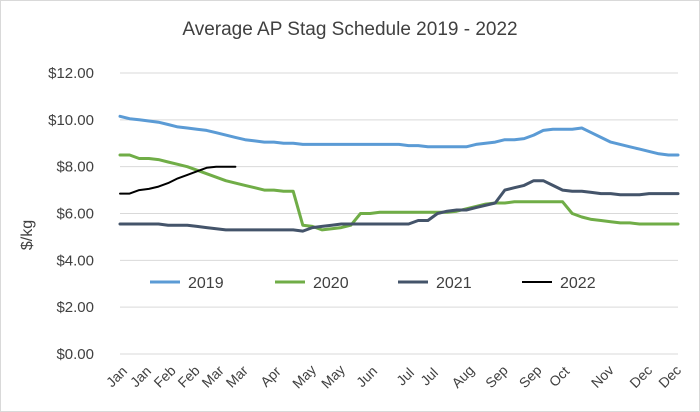 Image resolution: width=700 pixels, height=412 pixels. Describe the element at coordinates (75, 167) in the screenshot. I see `y-tick-label: $8.00` at that location.